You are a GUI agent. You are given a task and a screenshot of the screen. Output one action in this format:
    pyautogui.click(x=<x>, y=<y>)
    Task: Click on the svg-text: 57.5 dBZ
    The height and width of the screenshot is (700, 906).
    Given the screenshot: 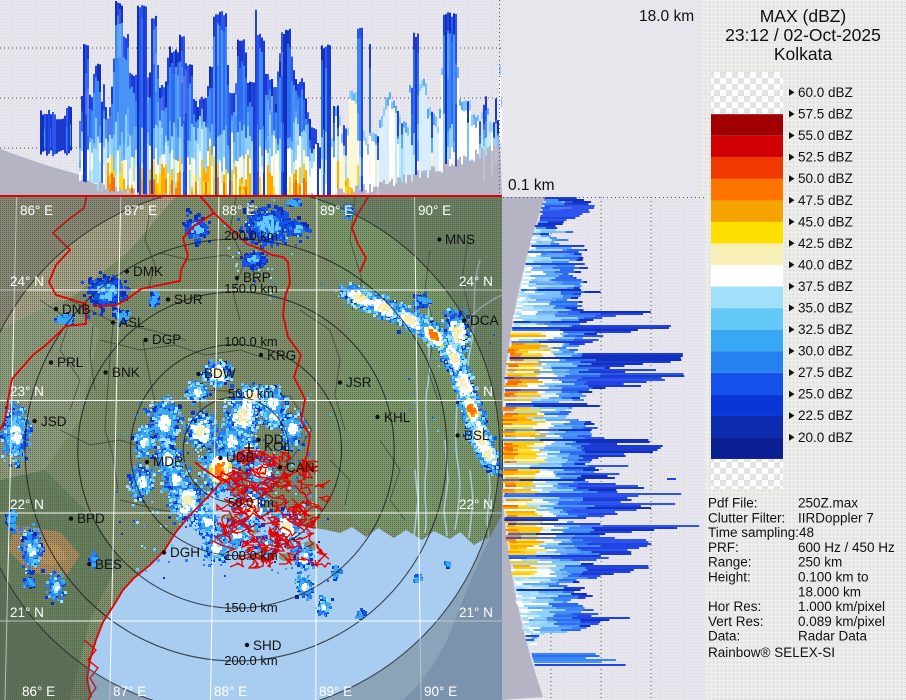 What is the action you would take?
    pyautogui.click(x=825, y=114)
    